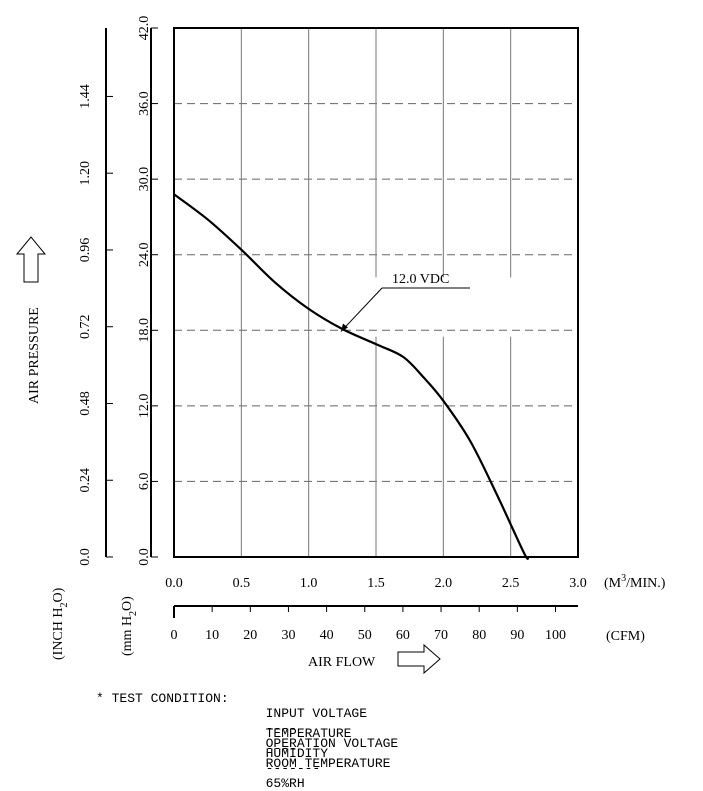 This screenshot has width=703, height=791. I want to click on y-tick-label-inch: 1.44, so click(85, 96).